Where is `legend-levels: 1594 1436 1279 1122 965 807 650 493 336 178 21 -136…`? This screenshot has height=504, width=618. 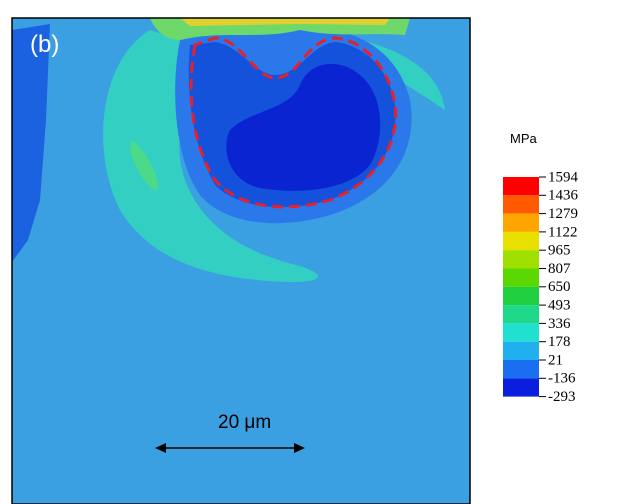
legend-levels: 1594 1436 1279 1122 965 807 650 493 336 178 21 -136… is located at coordinates (559, 287).